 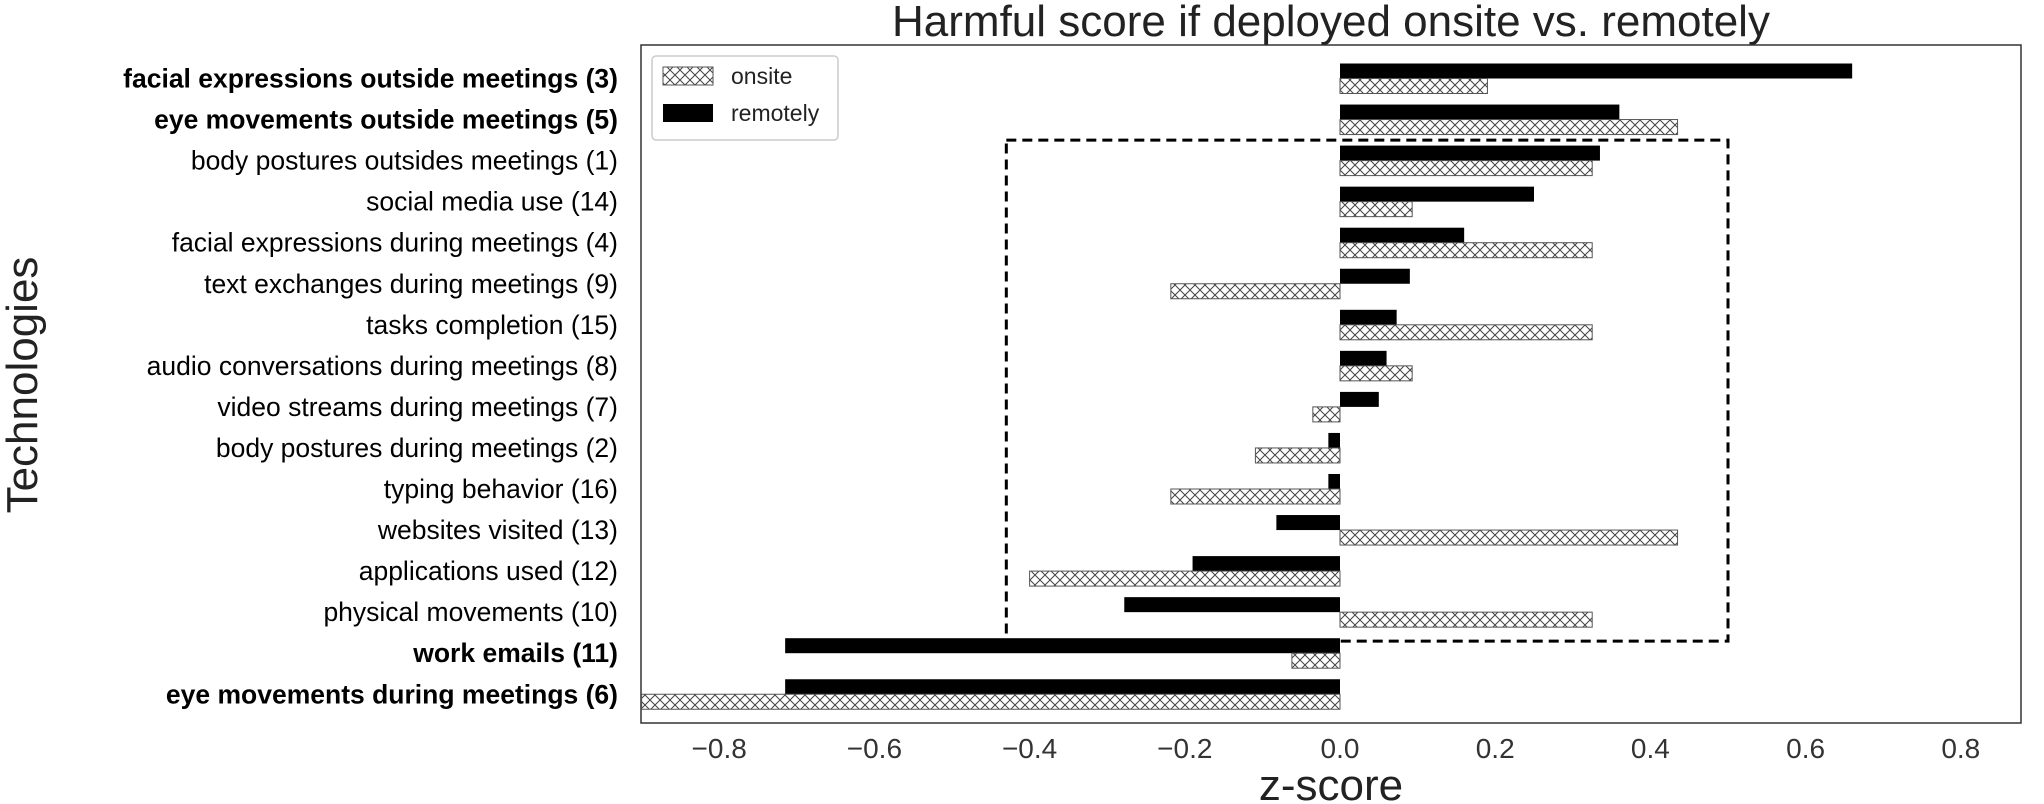 What do you see at coordinates (470, 612) in the screenshot?
I see `category-label: physical movements (10)` at bounding box center [470, 612].